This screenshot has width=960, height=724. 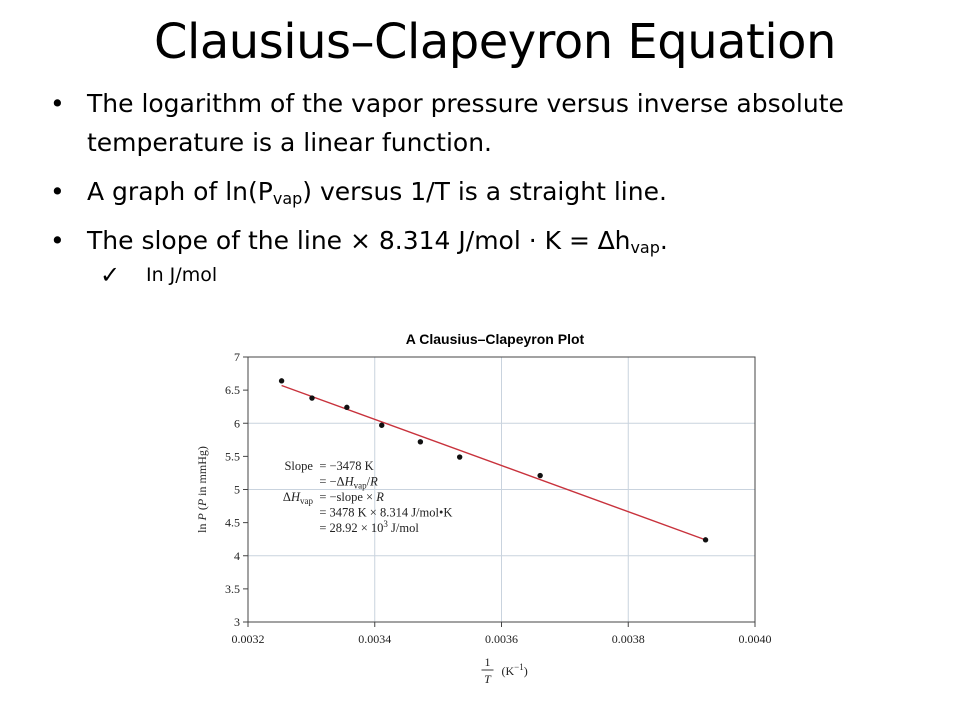 What do you see at coordinates (180, 191) in the screenshot?
I see `bullet-text: A graph of ln(P` at bounding box center [180, 191].